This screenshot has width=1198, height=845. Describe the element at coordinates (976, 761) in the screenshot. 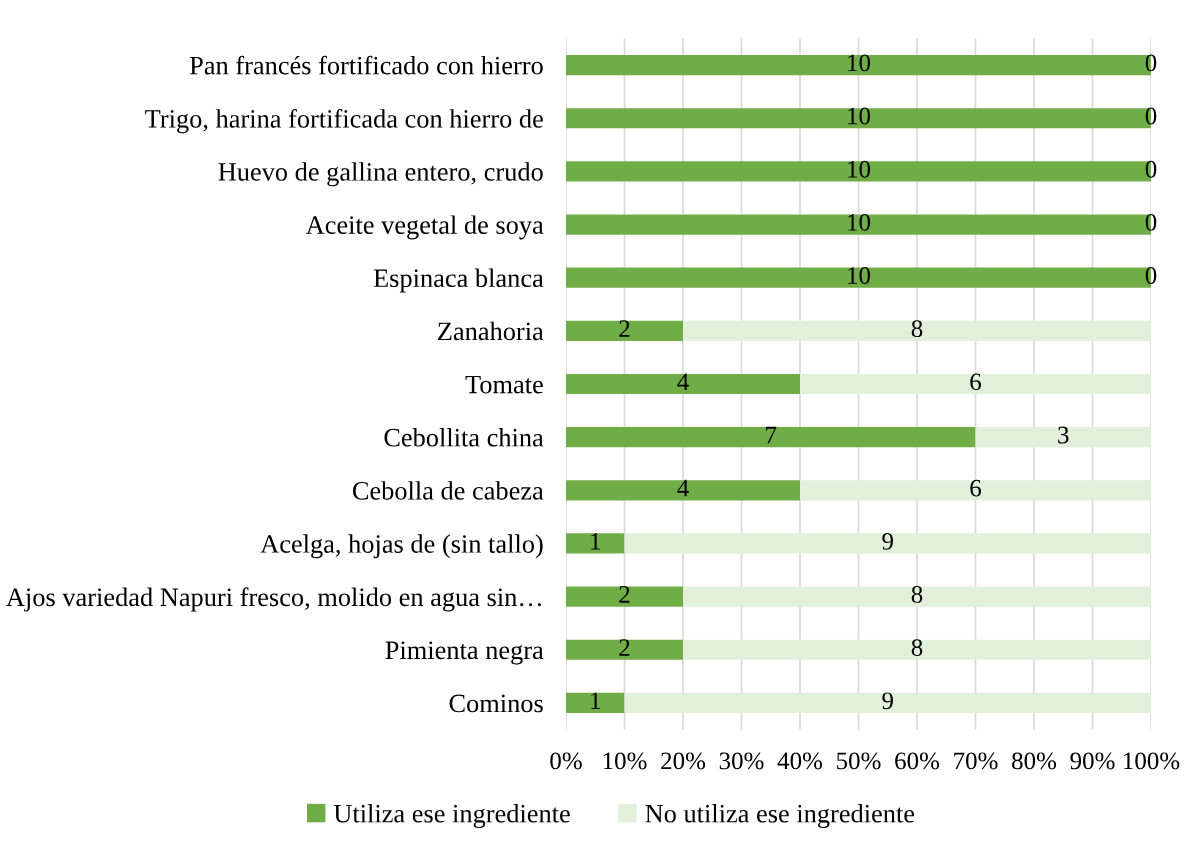

I see `x-tick-label: 70%` at that location.